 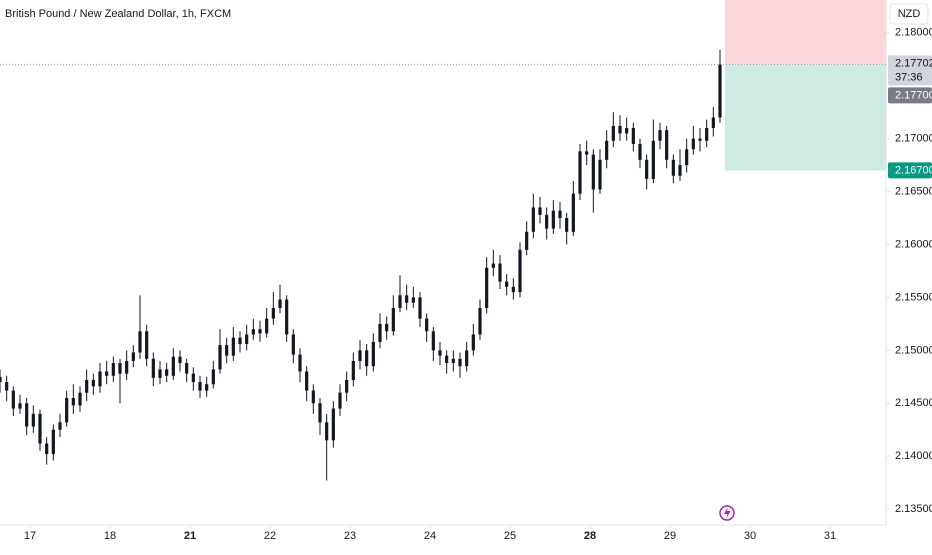 What do you see at coordinates (830, 536) in the screenshot?
I see `x-tick-label: 31` at bounding box center [830, 536].